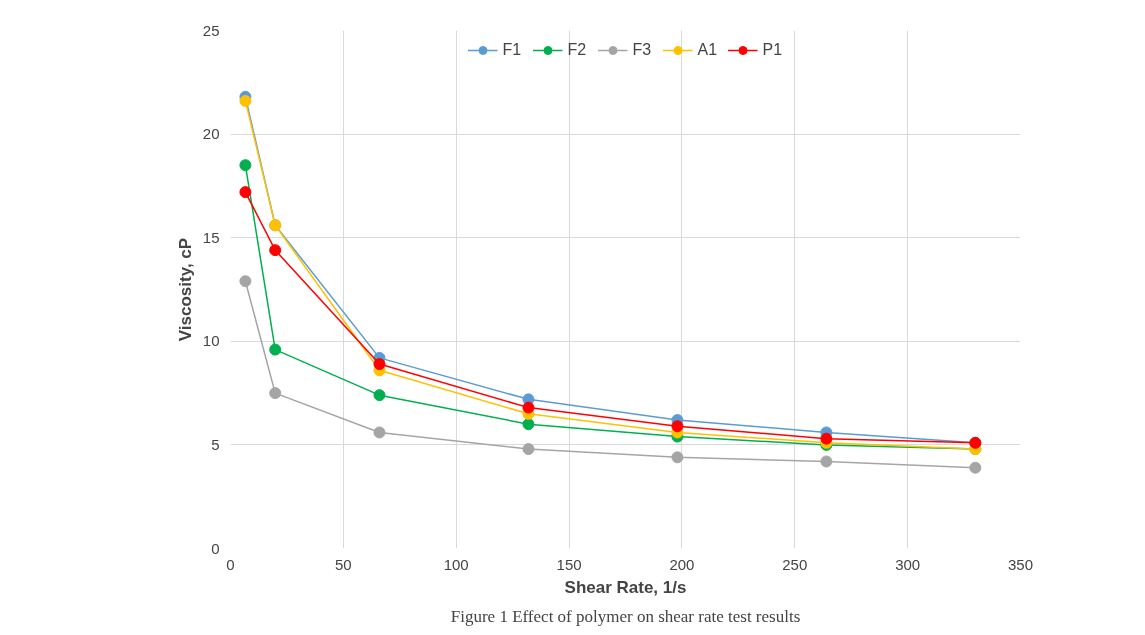 Image resolution: width=1145 pixels, height=635 pixels. I want to click on caption: Figure 1 Effect of polymer on shear rate test results, so click(625, 616).